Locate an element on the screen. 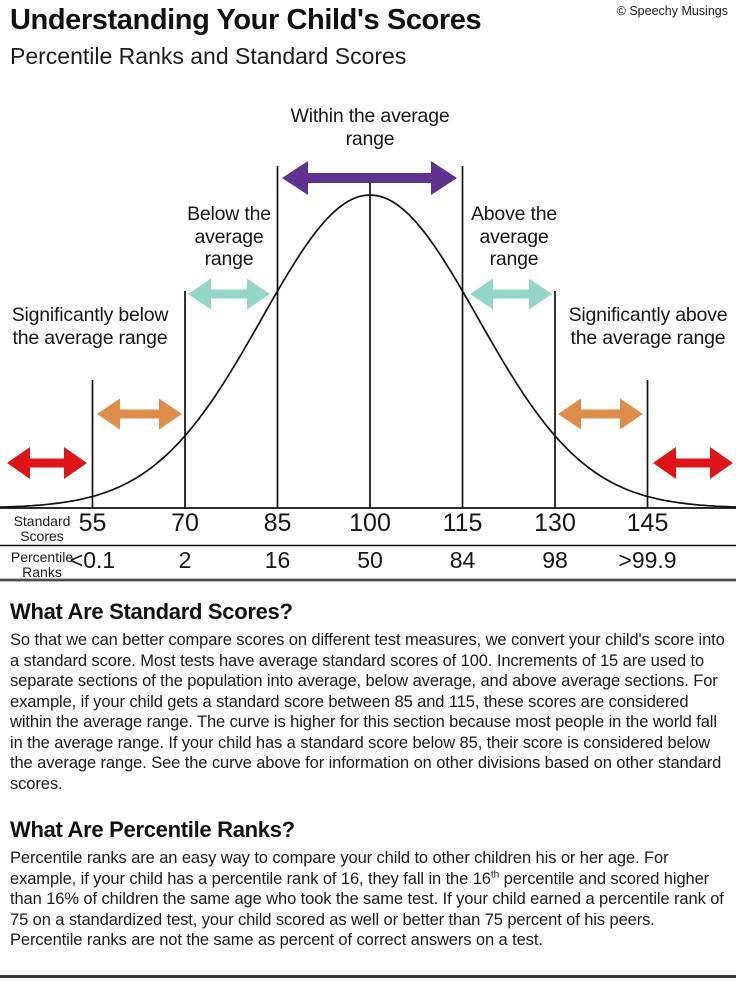 This screenshot has width=736, height=981. standard-score-value-130: 130 is located at coordinates (555, 523).